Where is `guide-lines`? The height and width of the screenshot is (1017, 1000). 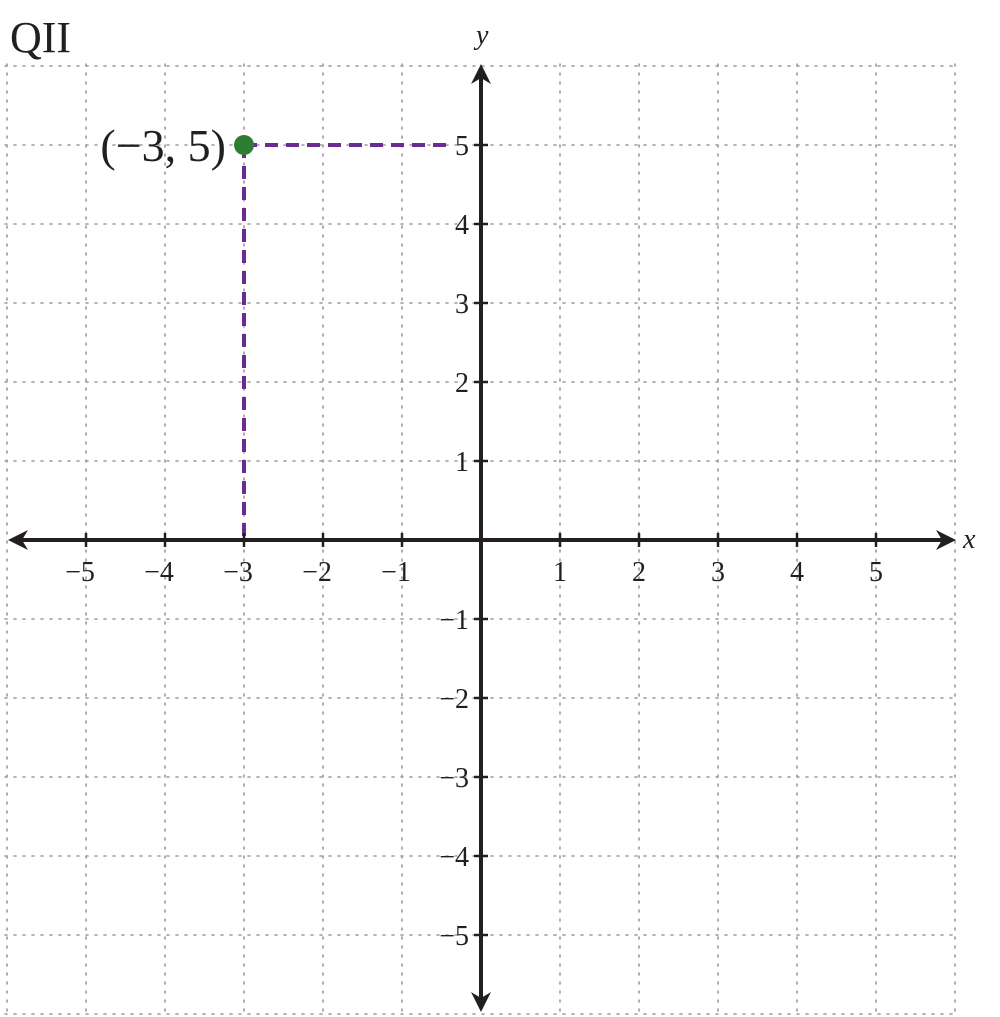 guide-lines is located at coordinates (344, 341).